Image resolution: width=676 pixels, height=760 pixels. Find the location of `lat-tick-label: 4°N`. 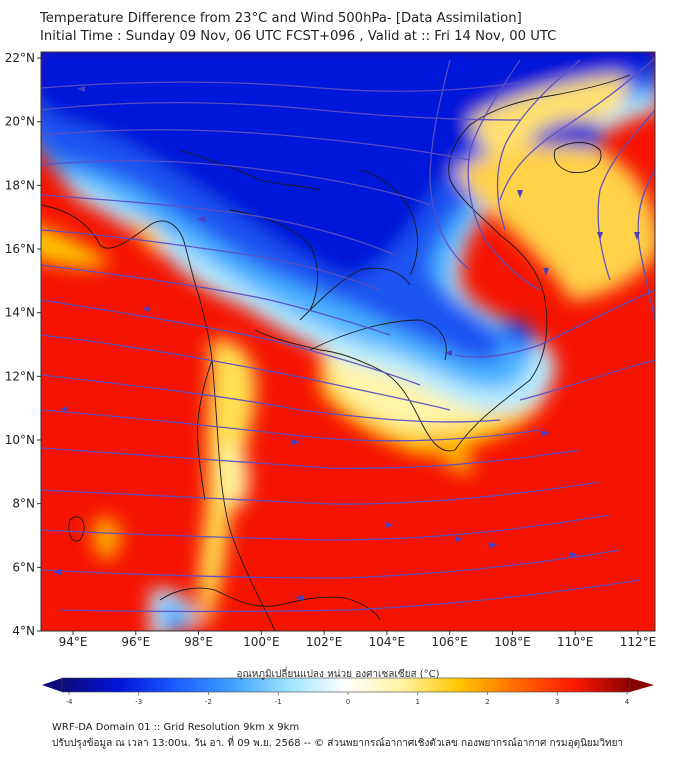

lat-tick-label: 4°N is located at coordinates (23, 631).